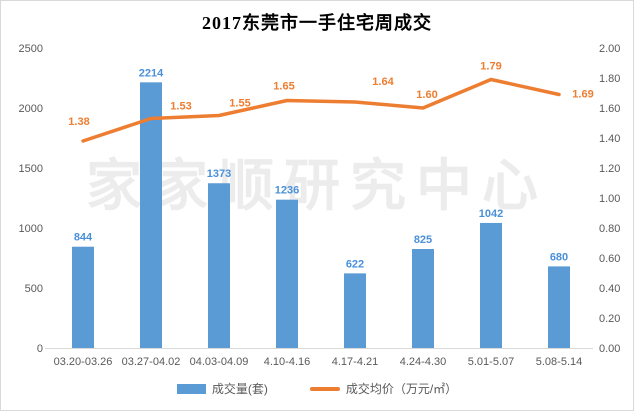 The image size is (634, 411). I want to click on left-axis-tick: 500, so click(34, 289).